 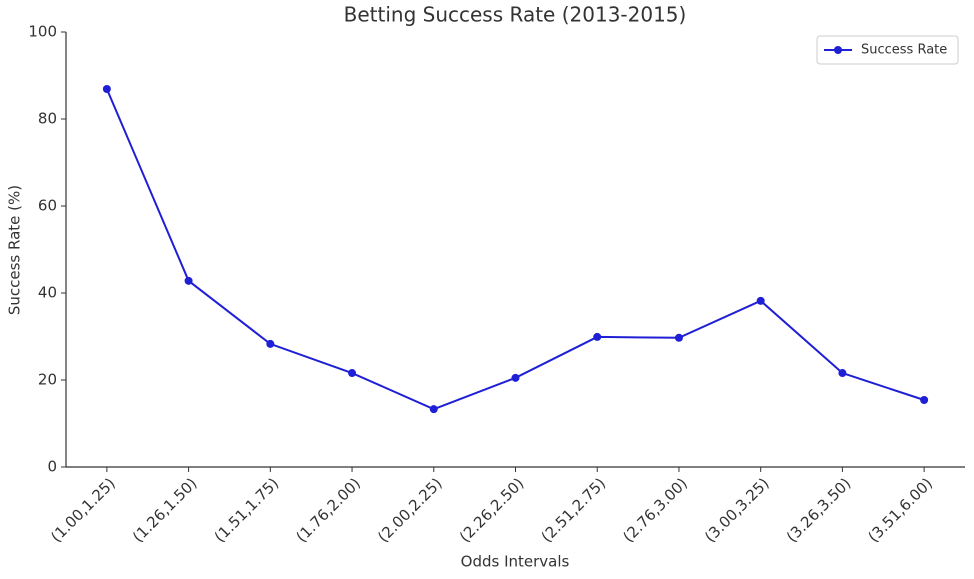 What do you see at coordinates (515, 15) in the screenshot?
I see `chart-title: Betting Success Rate (2013-2015)` at bounding box center [515, 15].